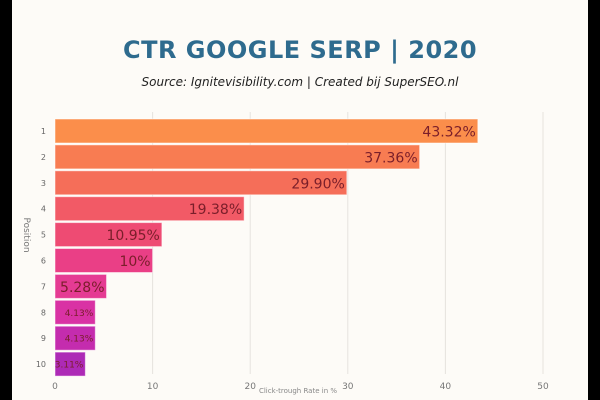  I want to click on x-tick-label: 0, so click(55, 387).